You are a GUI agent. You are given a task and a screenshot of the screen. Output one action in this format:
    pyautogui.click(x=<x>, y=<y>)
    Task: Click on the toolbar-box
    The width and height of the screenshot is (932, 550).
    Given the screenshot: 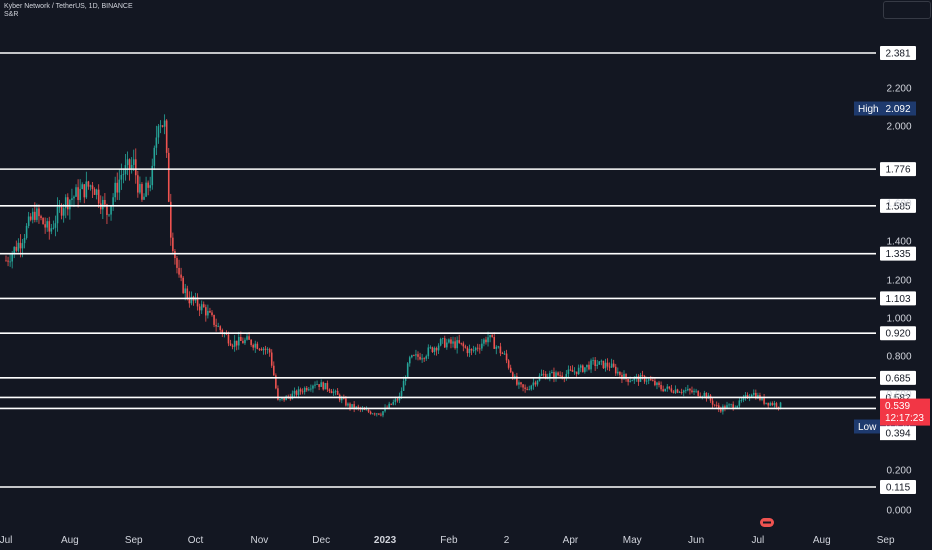 What is the action you would take?
    pyautogui.click(x=907, y=10)
    